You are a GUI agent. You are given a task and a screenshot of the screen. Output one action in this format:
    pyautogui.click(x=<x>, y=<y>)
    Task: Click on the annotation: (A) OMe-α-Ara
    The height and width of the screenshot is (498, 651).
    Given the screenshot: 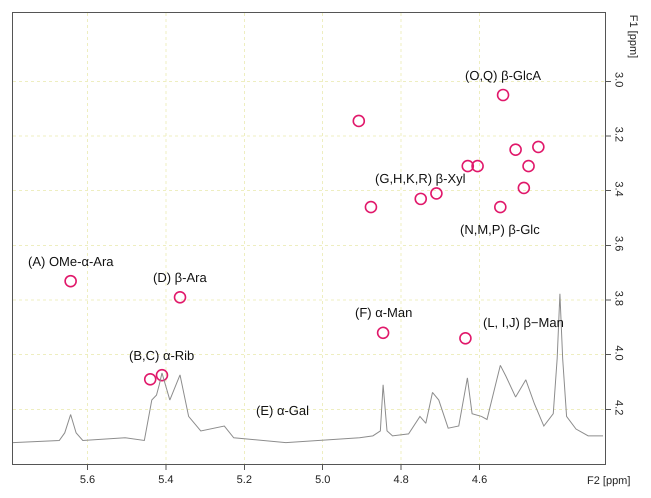 What is the action you would take?
    pyautogui.click(x=71, y=261)
    